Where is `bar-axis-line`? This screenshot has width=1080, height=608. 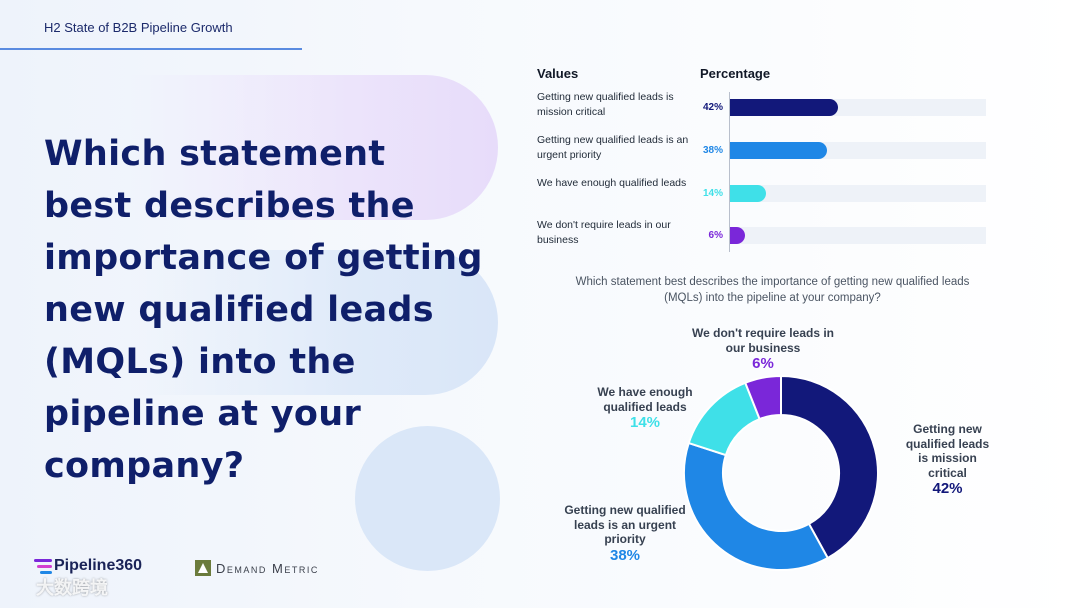
bar-axis-line is located at coordinates (729, 172).